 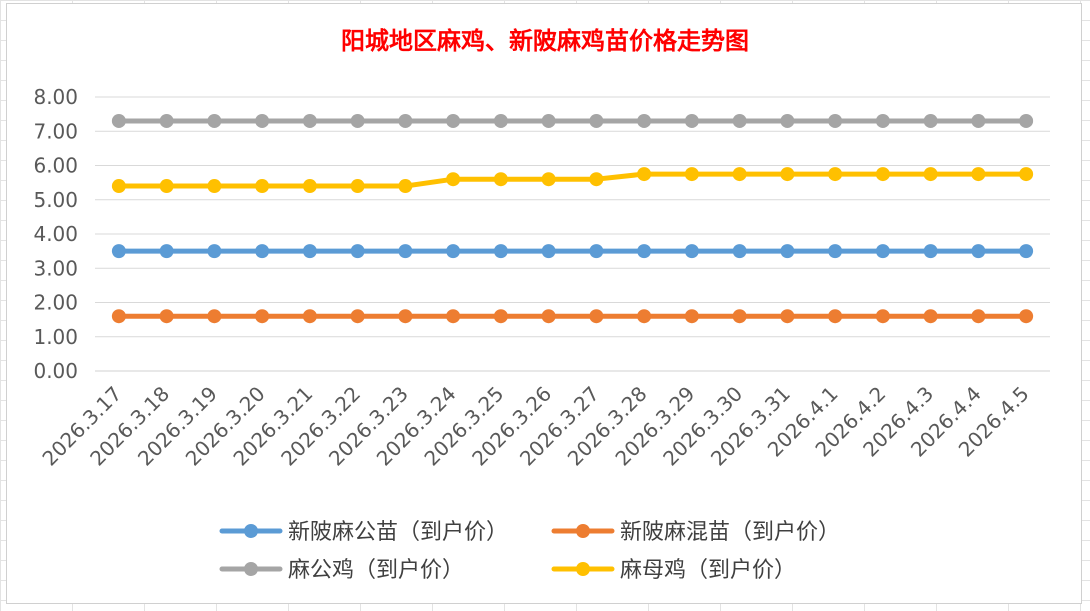 I want to click on y-tick-label: 1.00, so click(x=55, y=337).